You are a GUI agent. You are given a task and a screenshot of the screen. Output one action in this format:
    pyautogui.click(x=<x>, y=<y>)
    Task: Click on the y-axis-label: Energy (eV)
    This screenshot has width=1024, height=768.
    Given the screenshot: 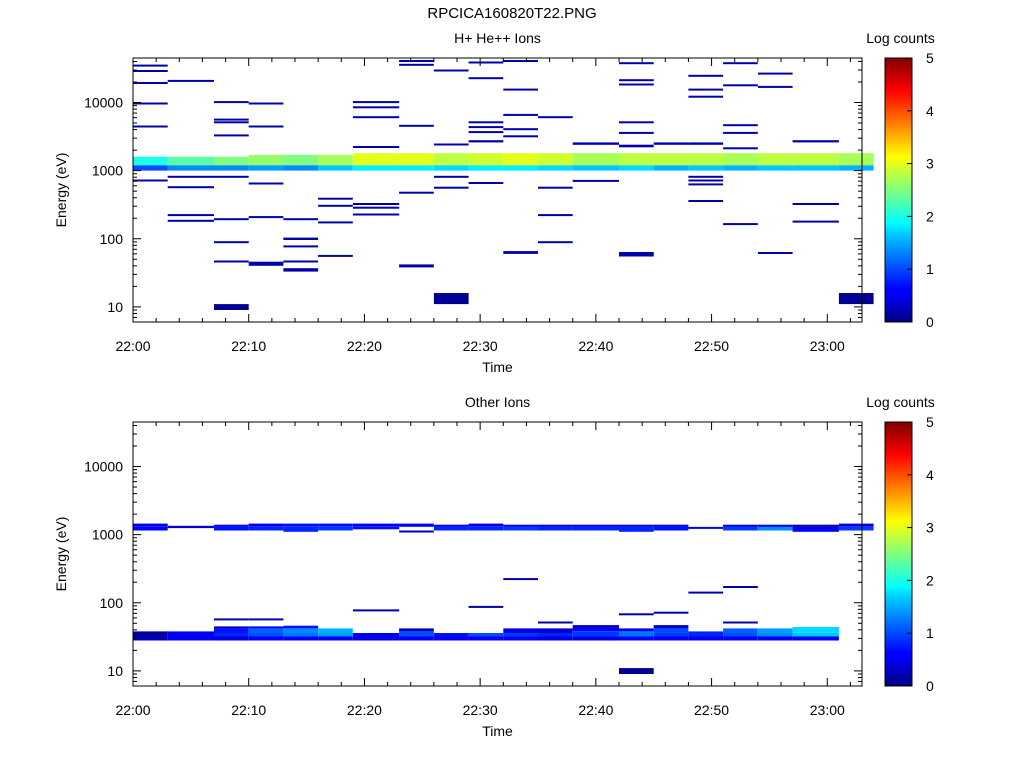 What is the action you would take?
    pyautogui.click(x=61, y=190)
    